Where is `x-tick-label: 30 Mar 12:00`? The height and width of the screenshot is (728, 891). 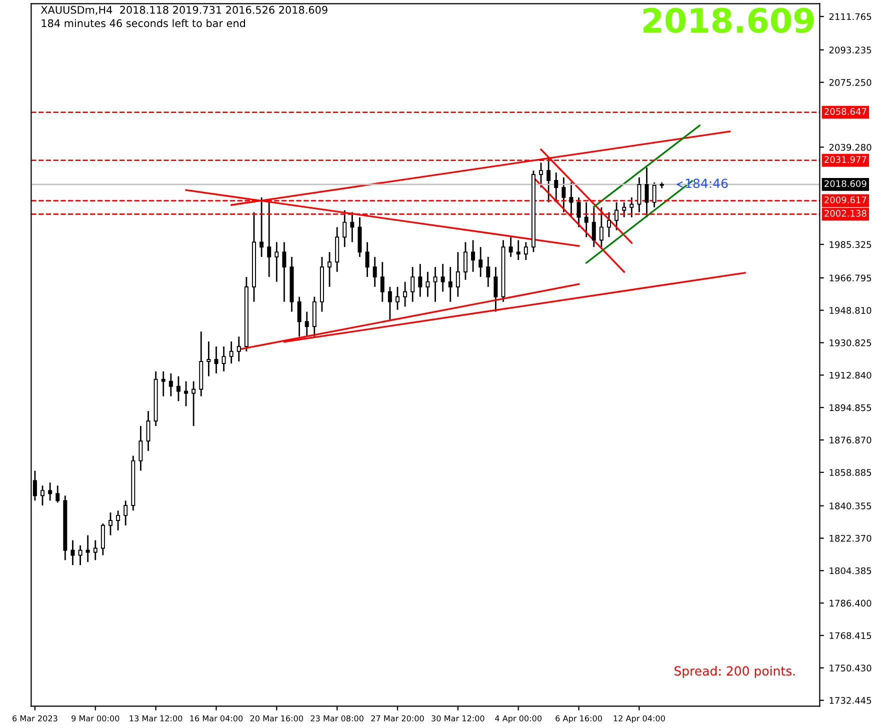
x-tick-label: 30 Mar 12:00 is located at coordinates (458, 718).